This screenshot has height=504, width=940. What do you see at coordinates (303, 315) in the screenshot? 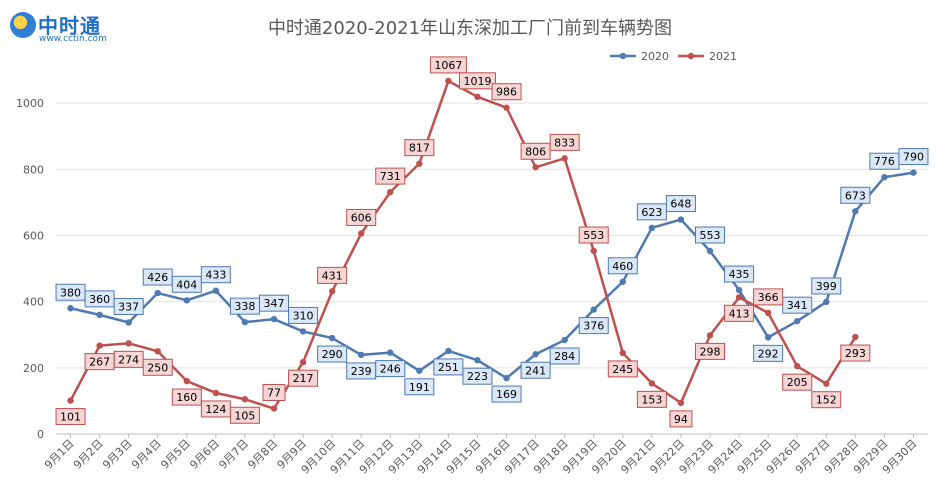
I see `data-label-2020: 310` at bounding box center [303, 315].